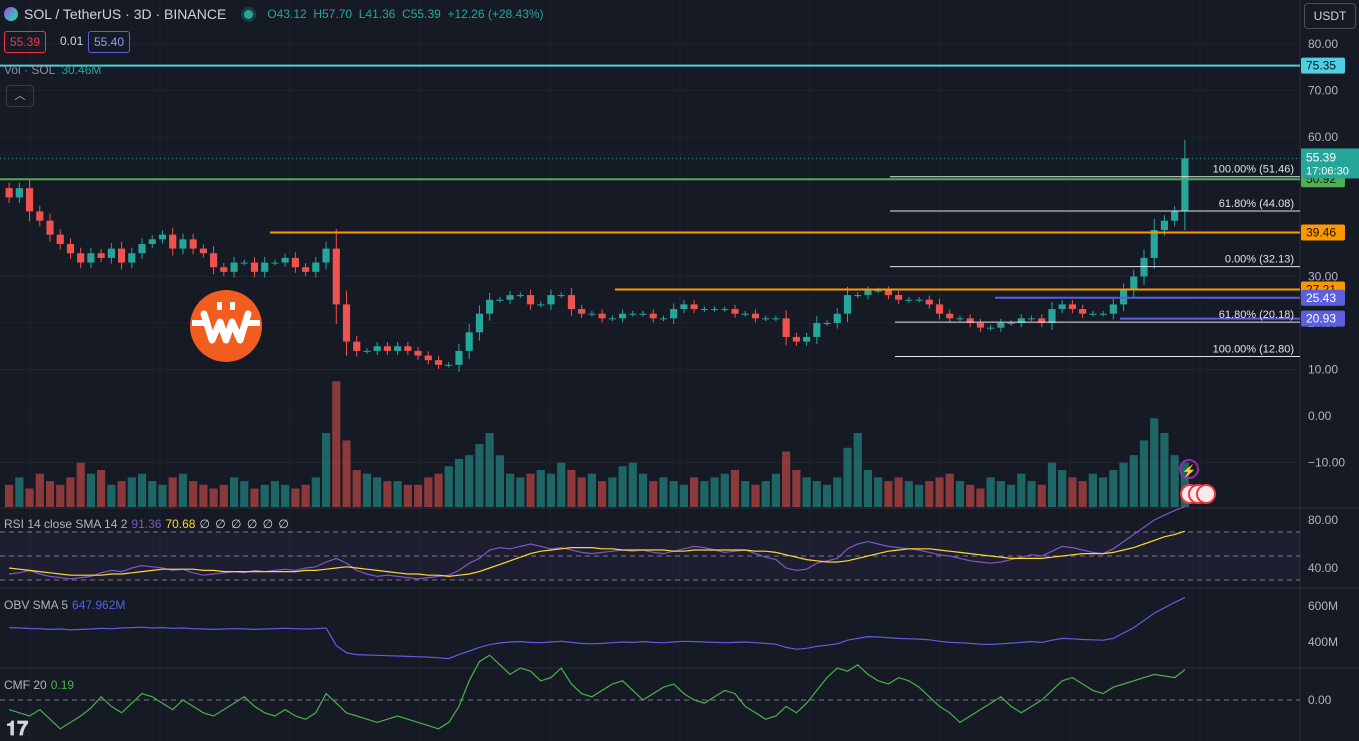 The height and width of the screenshot is (741, 1359). I want to click on price-tick-label: 80.00, so click(1323, 44).